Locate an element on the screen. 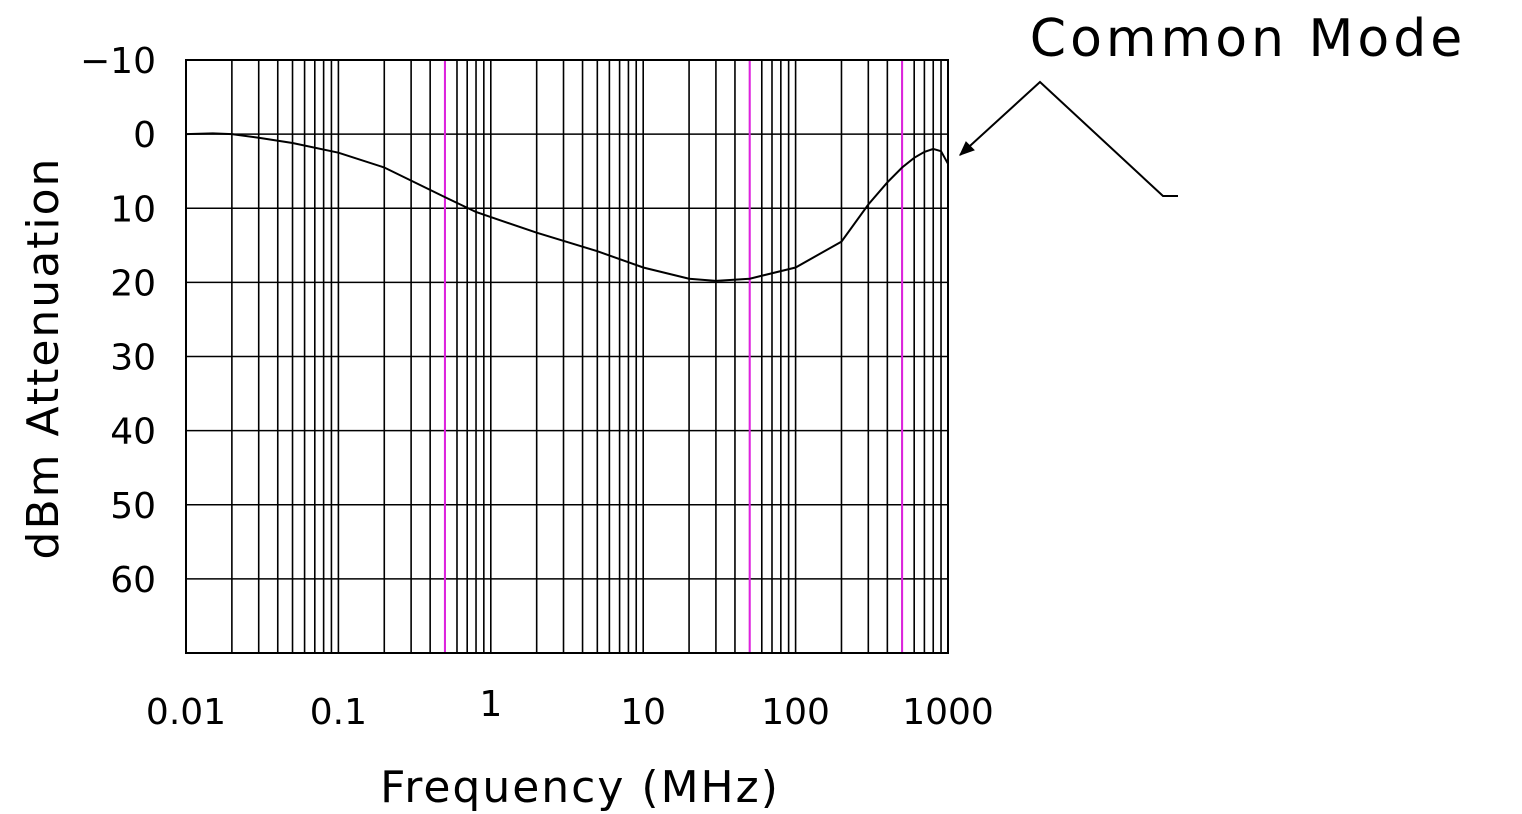 The image size is (1522, 814). y-axis-title: dBm Attenuation is located at coordinates (43, 358).